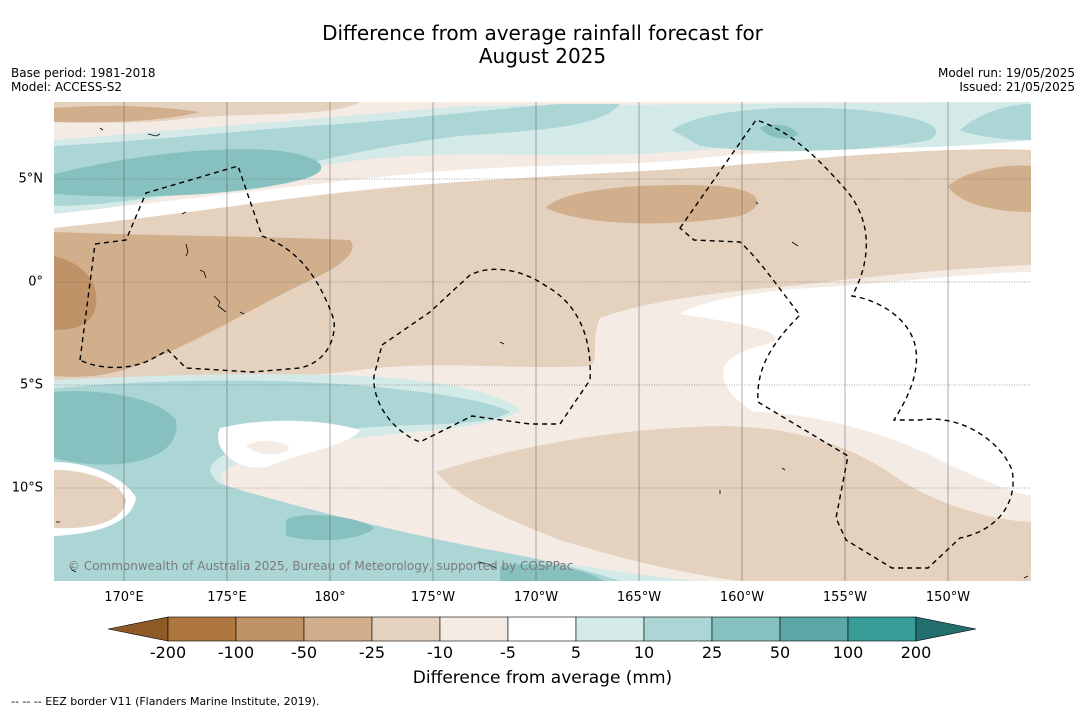 This screenshot has width=1085, height=713. I want to click on longitude-label: 165°W, so click(639, 597).